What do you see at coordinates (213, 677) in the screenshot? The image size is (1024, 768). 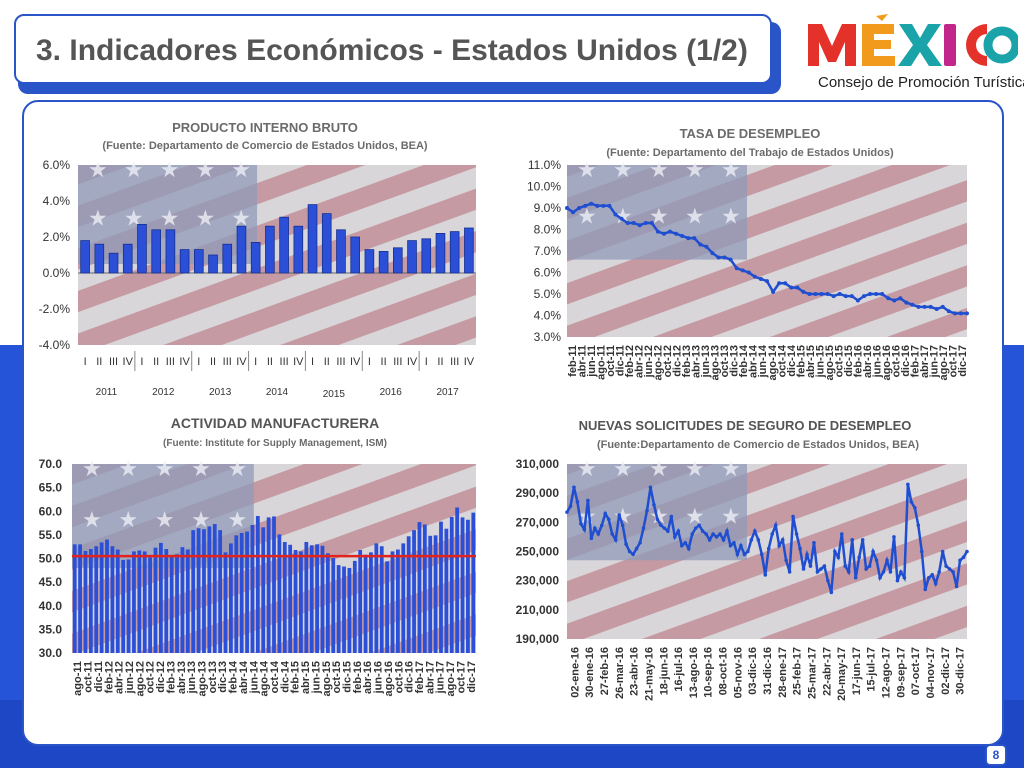 I see `x-tick-label: oct-13` at bounding box center [213, 677].